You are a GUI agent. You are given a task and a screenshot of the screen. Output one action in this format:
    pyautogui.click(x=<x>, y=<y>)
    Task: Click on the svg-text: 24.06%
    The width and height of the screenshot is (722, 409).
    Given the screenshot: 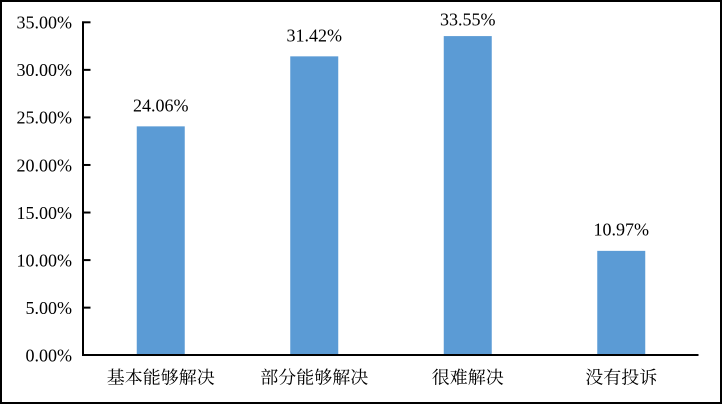 What is the action you would take?
    pyautogui.click(x=161, y=106)
    